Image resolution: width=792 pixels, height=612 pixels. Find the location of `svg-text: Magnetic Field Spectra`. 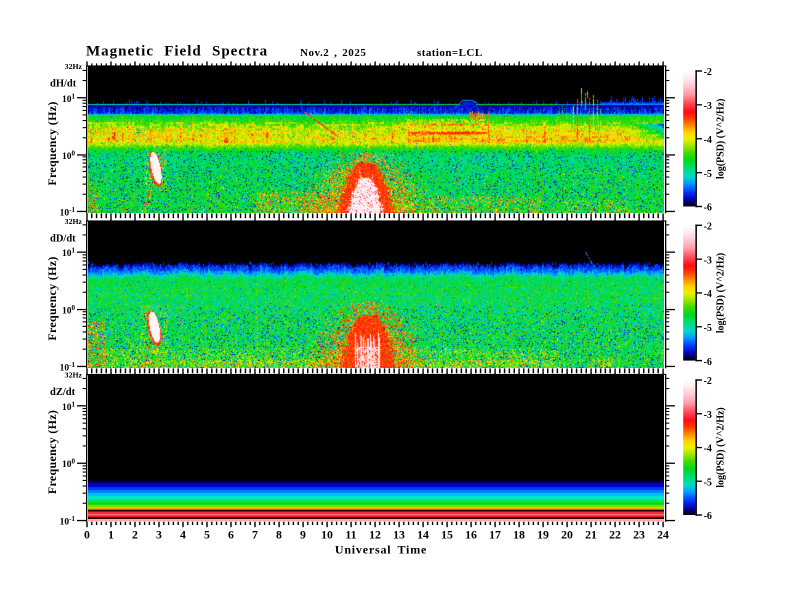

svg-text: Magnetic Field Spectra is located at coordinates (177, 52).